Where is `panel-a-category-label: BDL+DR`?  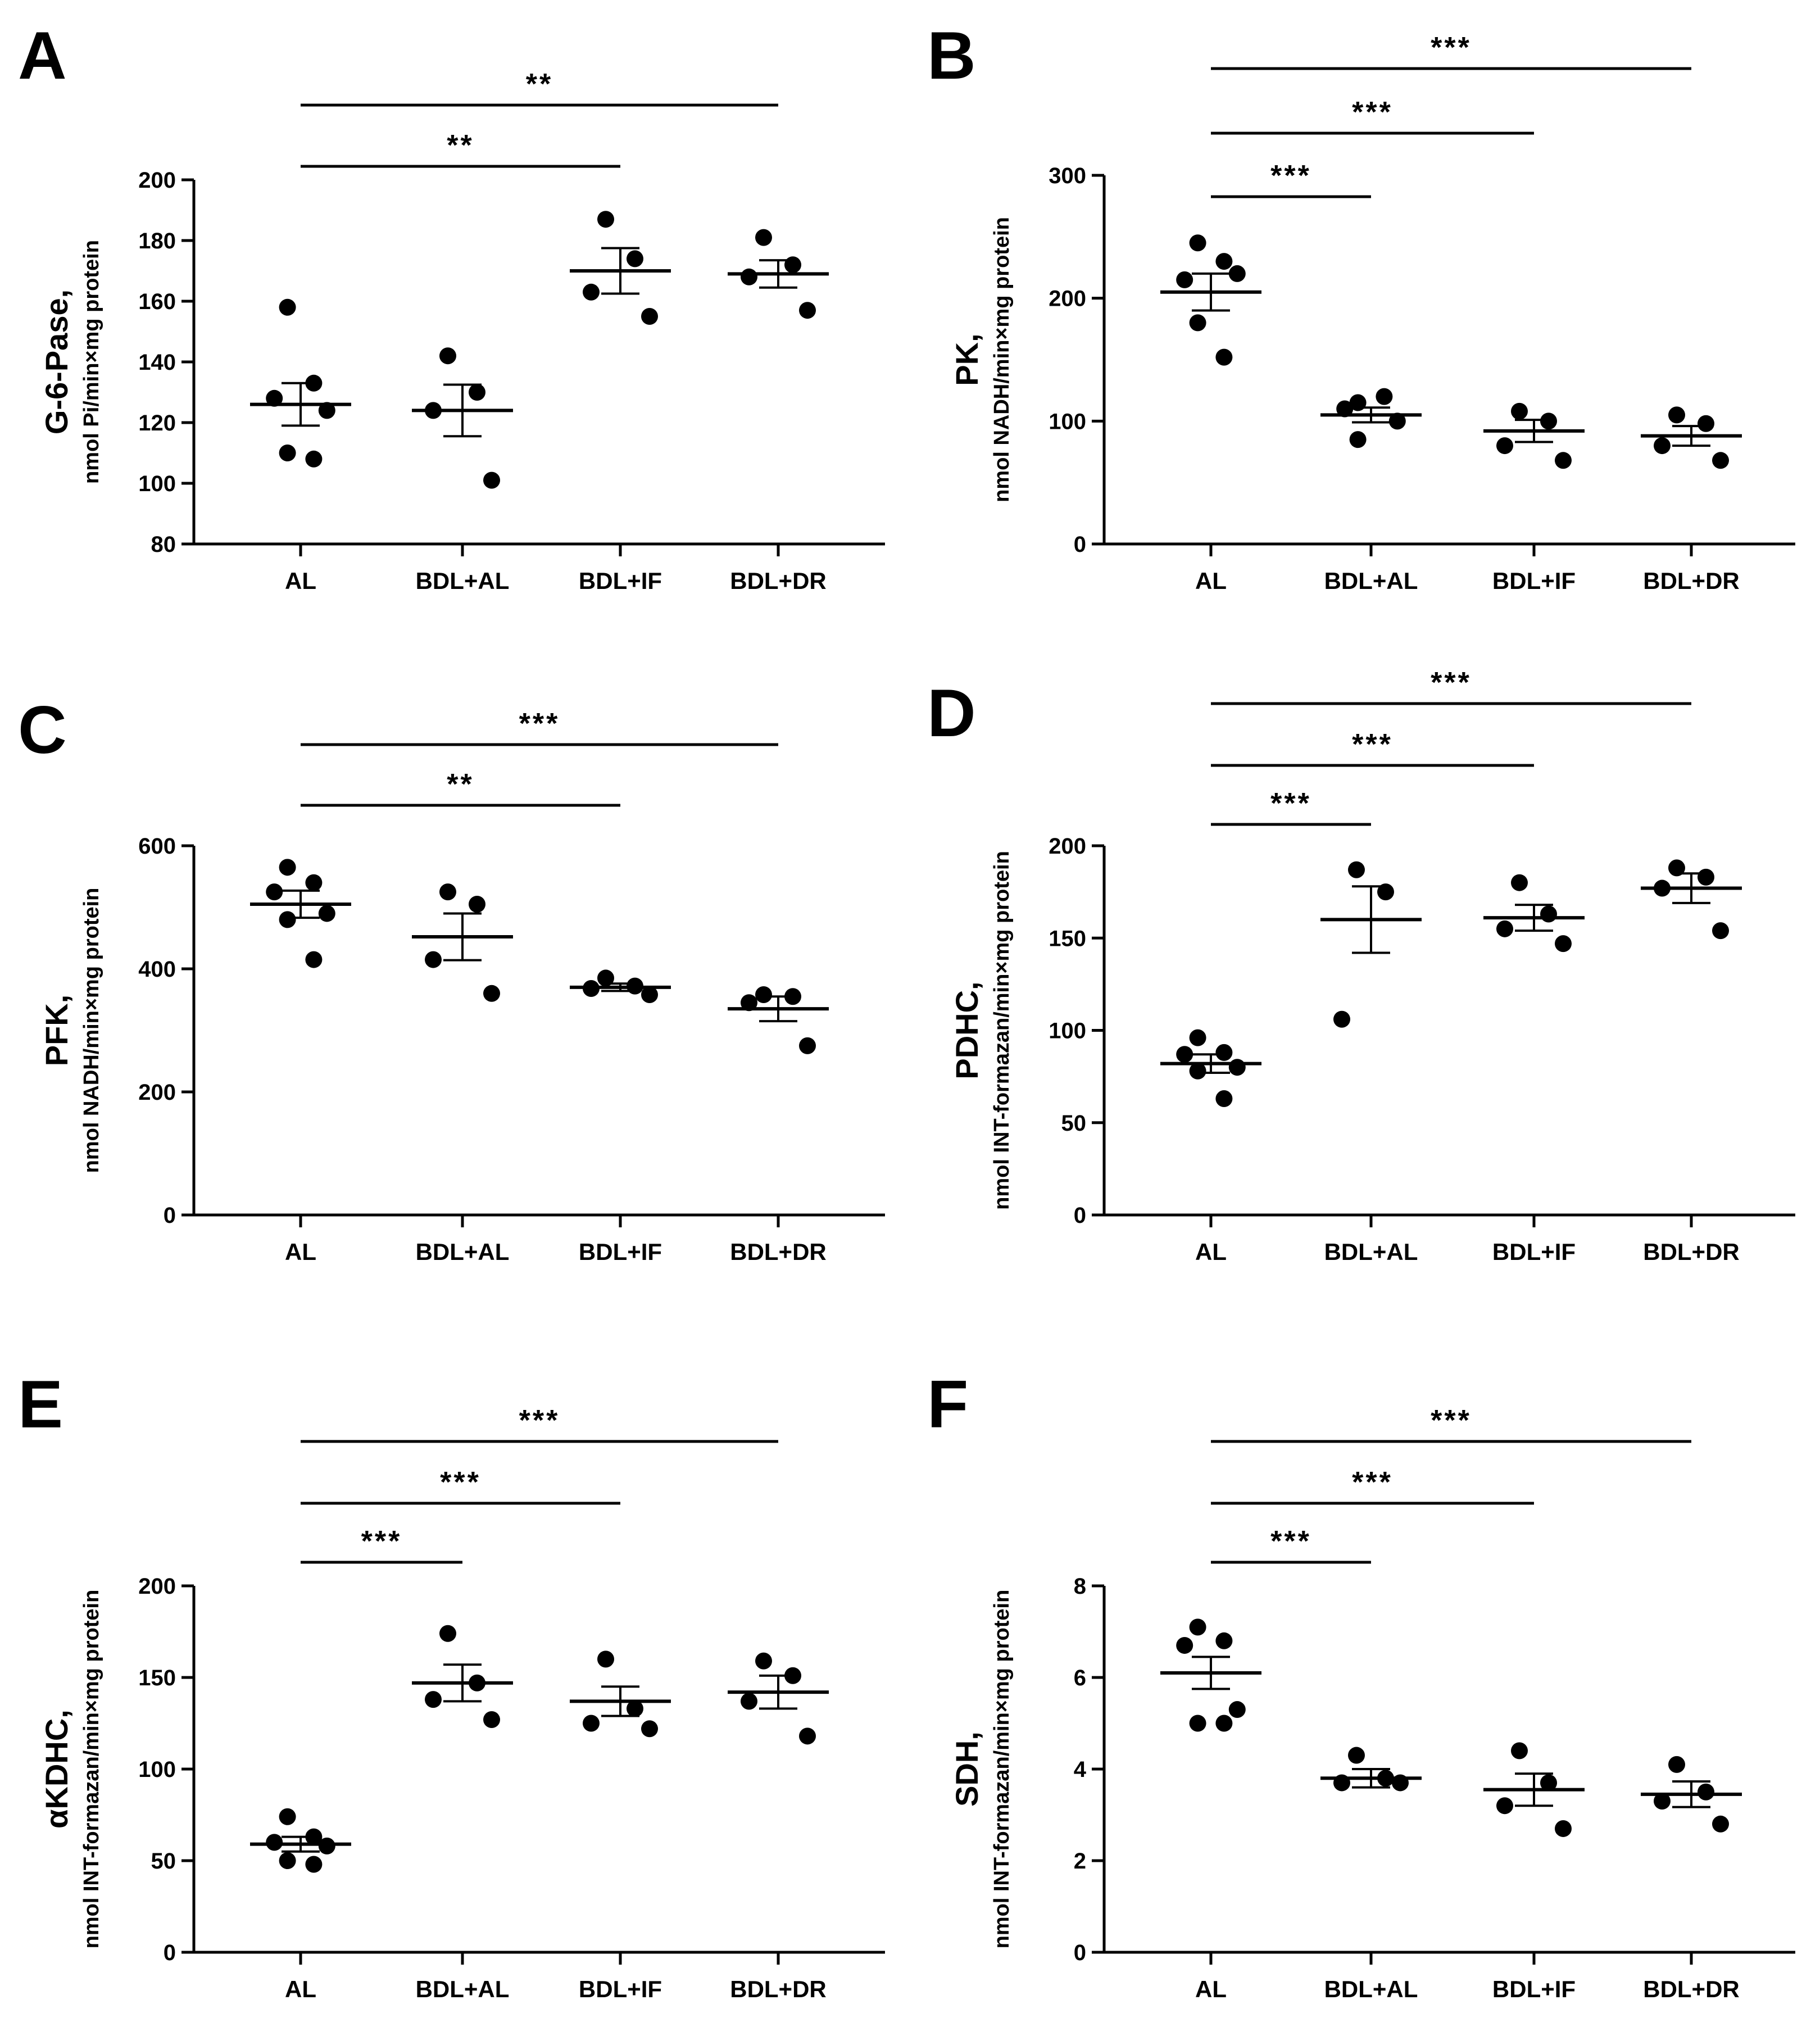 panel-a-category-label: BDL+DR is located at coordinates (778, 581).